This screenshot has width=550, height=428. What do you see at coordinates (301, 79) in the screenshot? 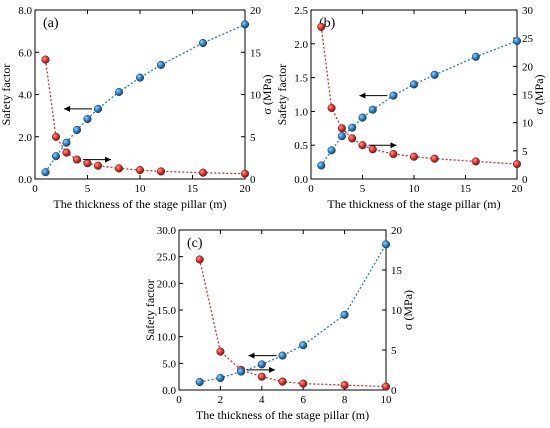
I see `y-left-tick-label: 1.5` at bounding box center [301, 79].